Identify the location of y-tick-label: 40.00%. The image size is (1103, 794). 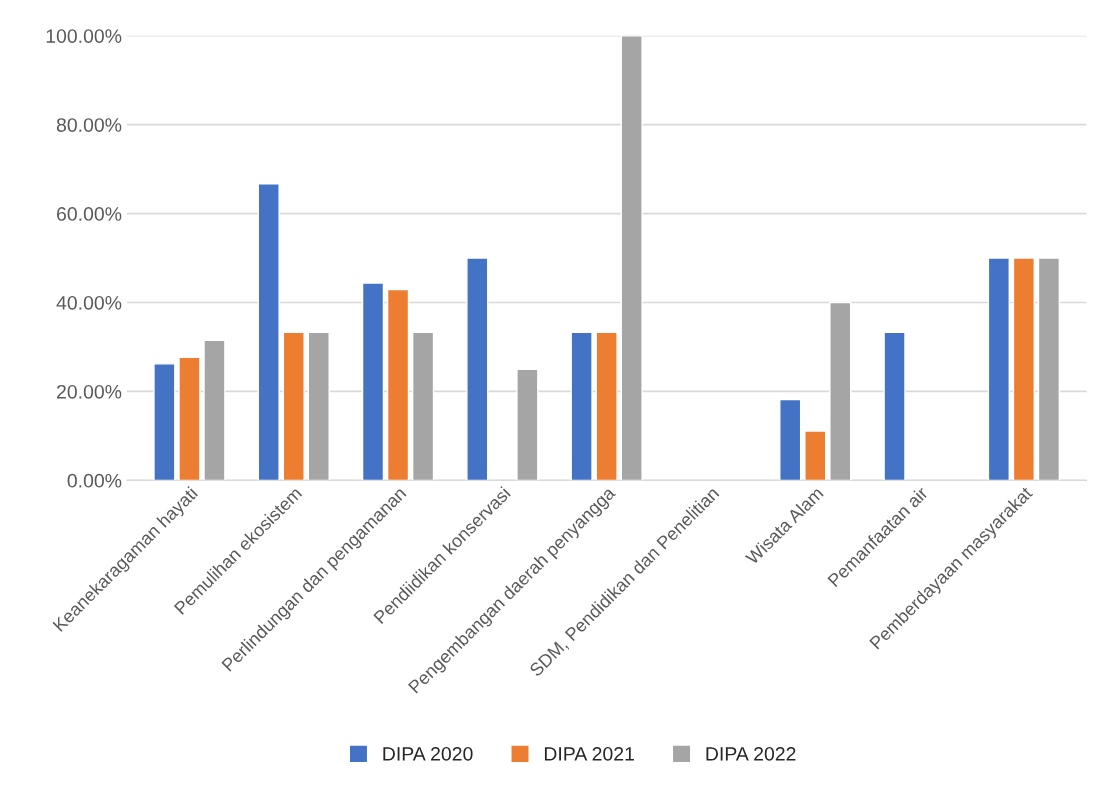
(89, 302).